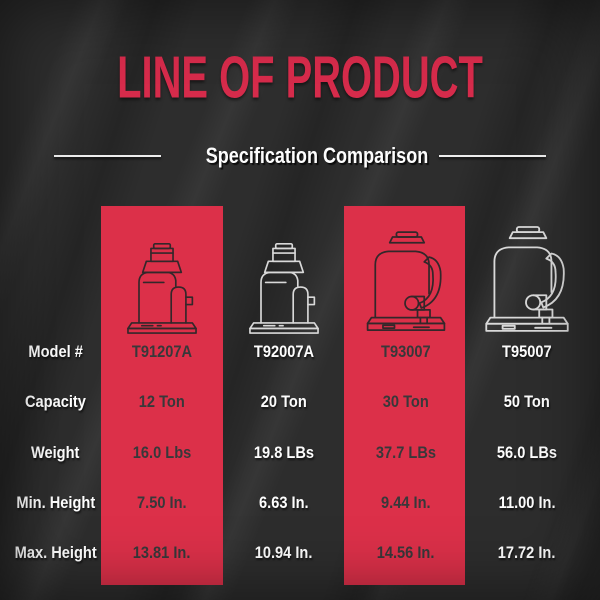 The width and height of the screenshot is (600, 600). I want to click on row-label-weight: Weight, so click(55, 452).